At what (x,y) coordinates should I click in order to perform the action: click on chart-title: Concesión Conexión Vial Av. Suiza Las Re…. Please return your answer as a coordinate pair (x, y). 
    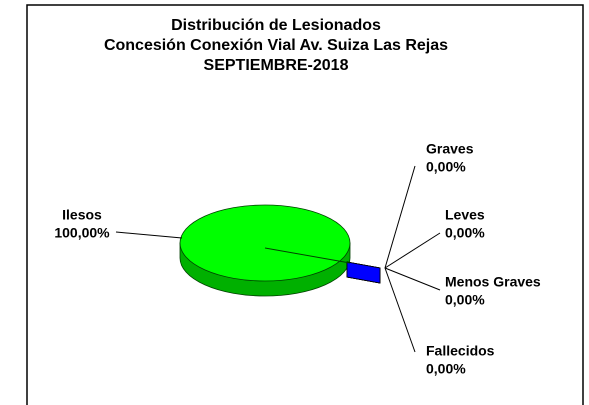
    Looking at the image, I should click on (276, 45).